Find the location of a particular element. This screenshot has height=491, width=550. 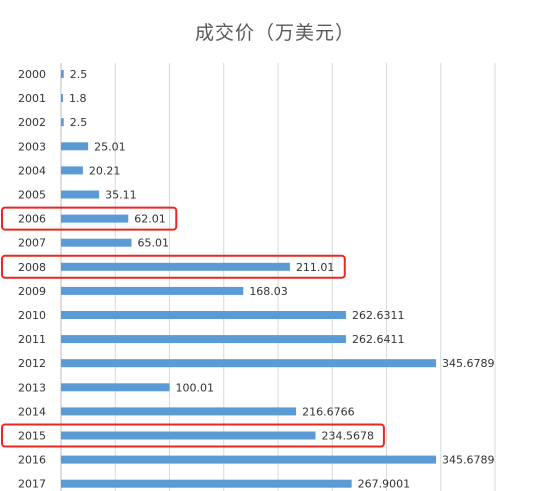

category-tick-label: 2016 is located at coordinates (32, 460).